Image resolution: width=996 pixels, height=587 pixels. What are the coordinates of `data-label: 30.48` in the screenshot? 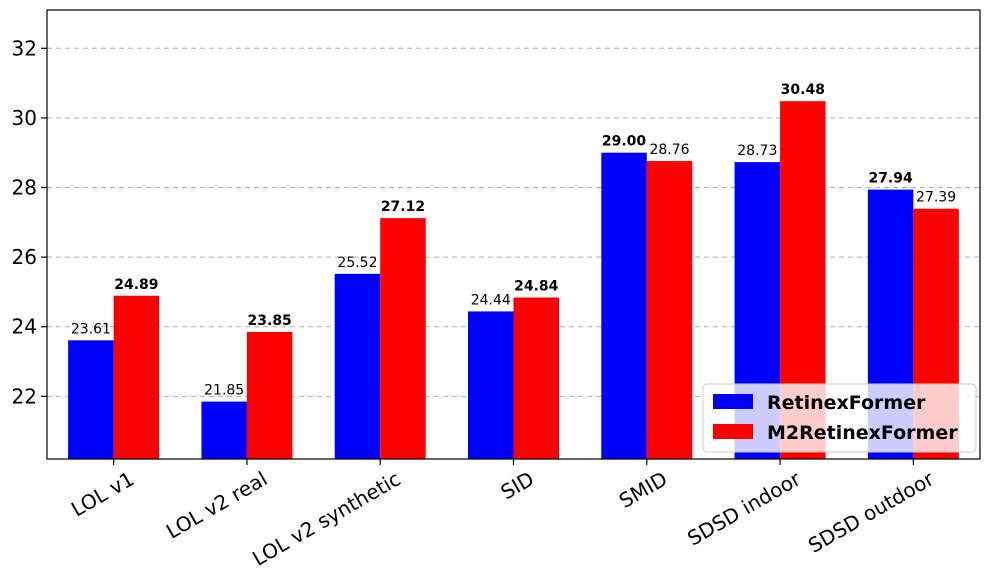 It's located at (803, 90).